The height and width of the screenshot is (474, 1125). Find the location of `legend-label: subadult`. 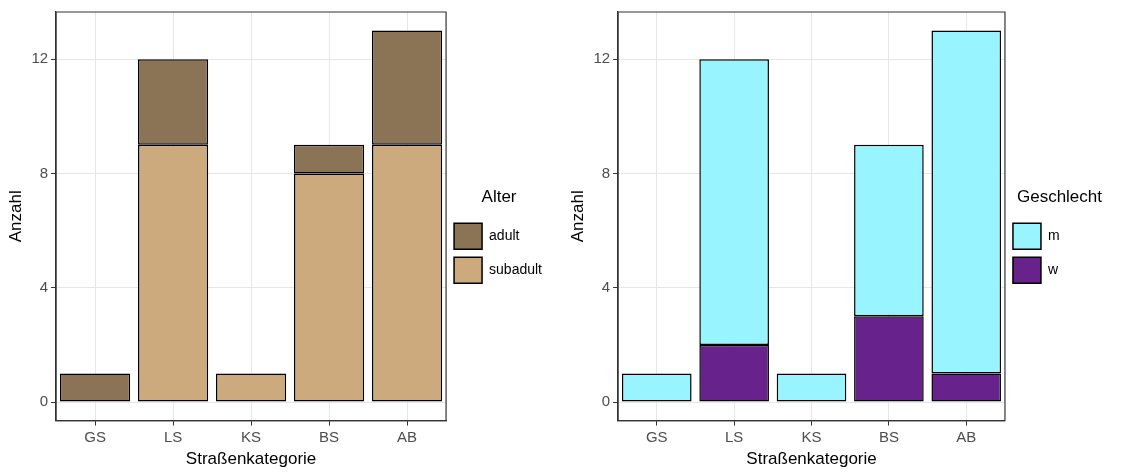

legend-label: subadult is located at coordinates (516, 269).